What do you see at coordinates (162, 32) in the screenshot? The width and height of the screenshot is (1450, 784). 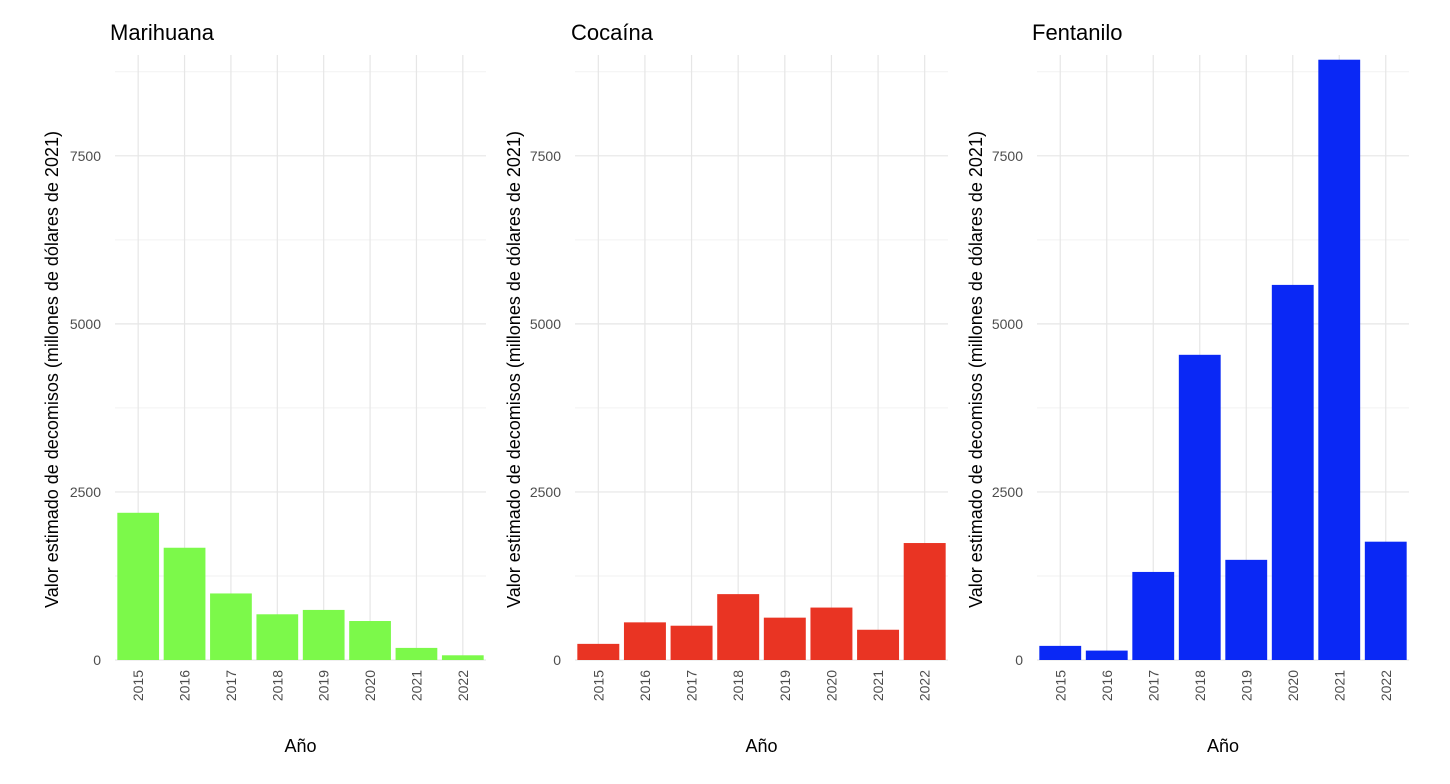 I see `chart-title: Marihuana` at bounding box center [162, 32].